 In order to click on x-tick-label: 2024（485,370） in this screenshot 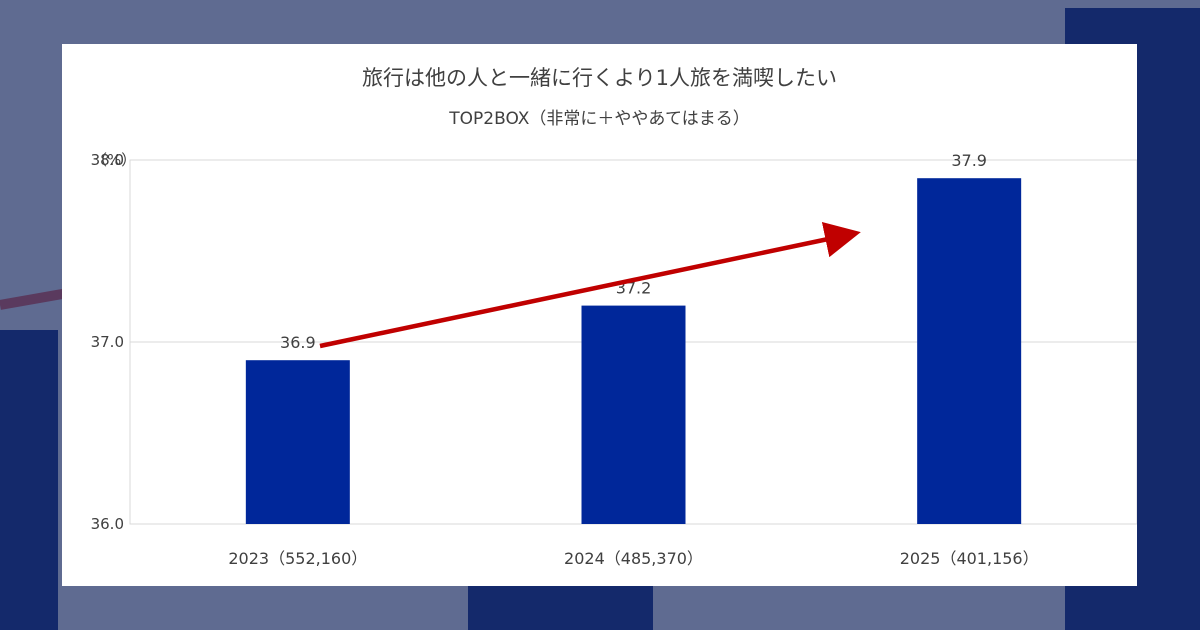, I will do `click(633, 558)`.